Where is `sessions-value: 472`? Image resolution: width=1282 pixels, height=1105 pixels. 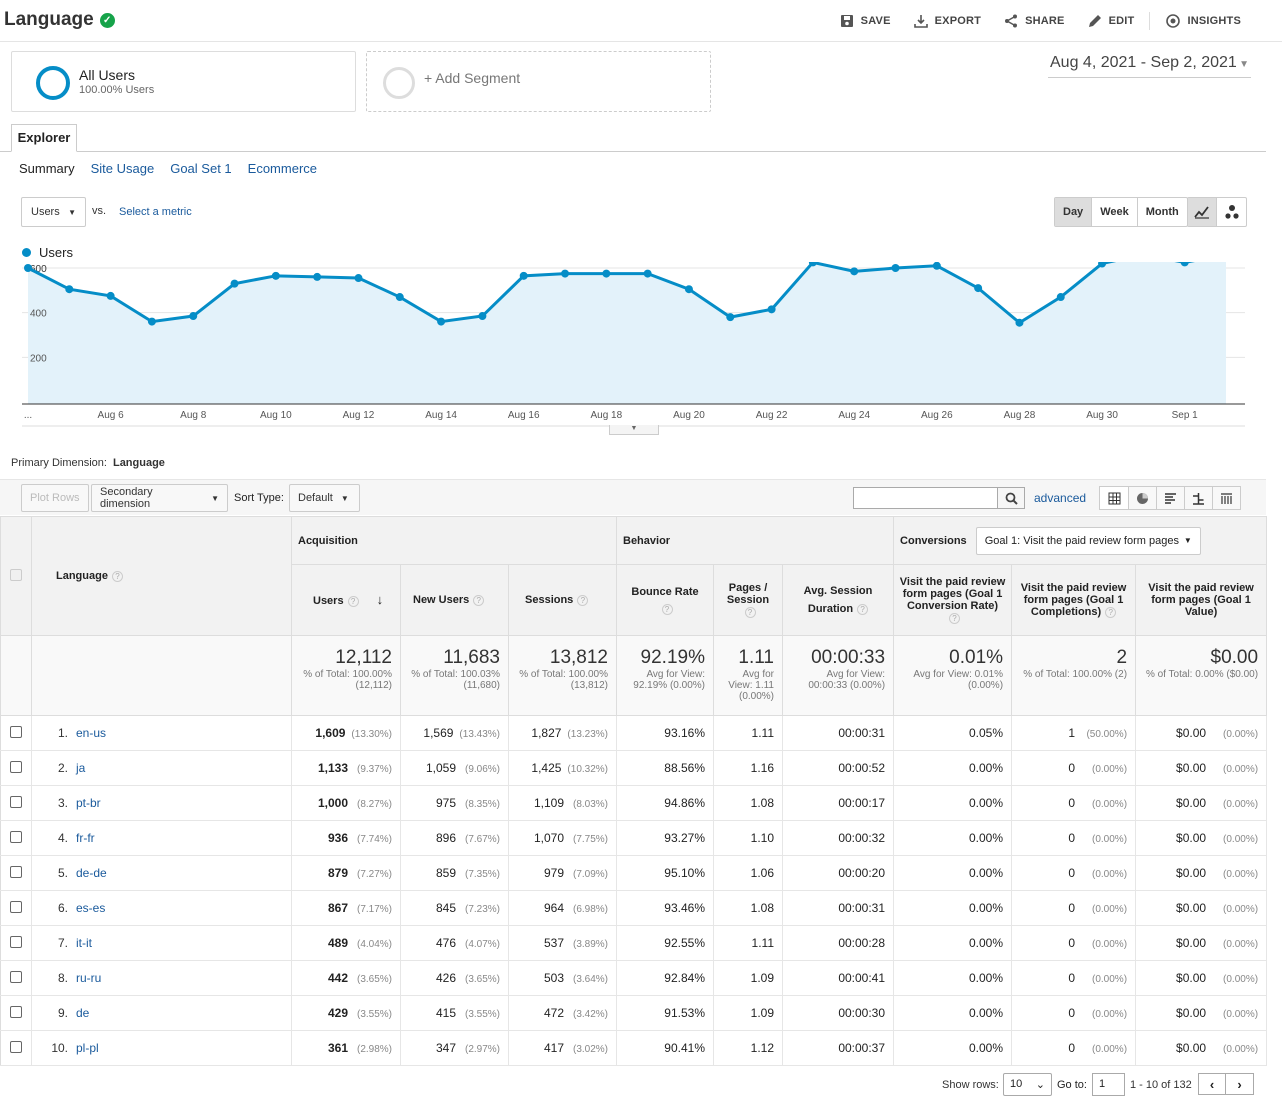 sessions-value: 472 is located at coordinates (553, 1013).